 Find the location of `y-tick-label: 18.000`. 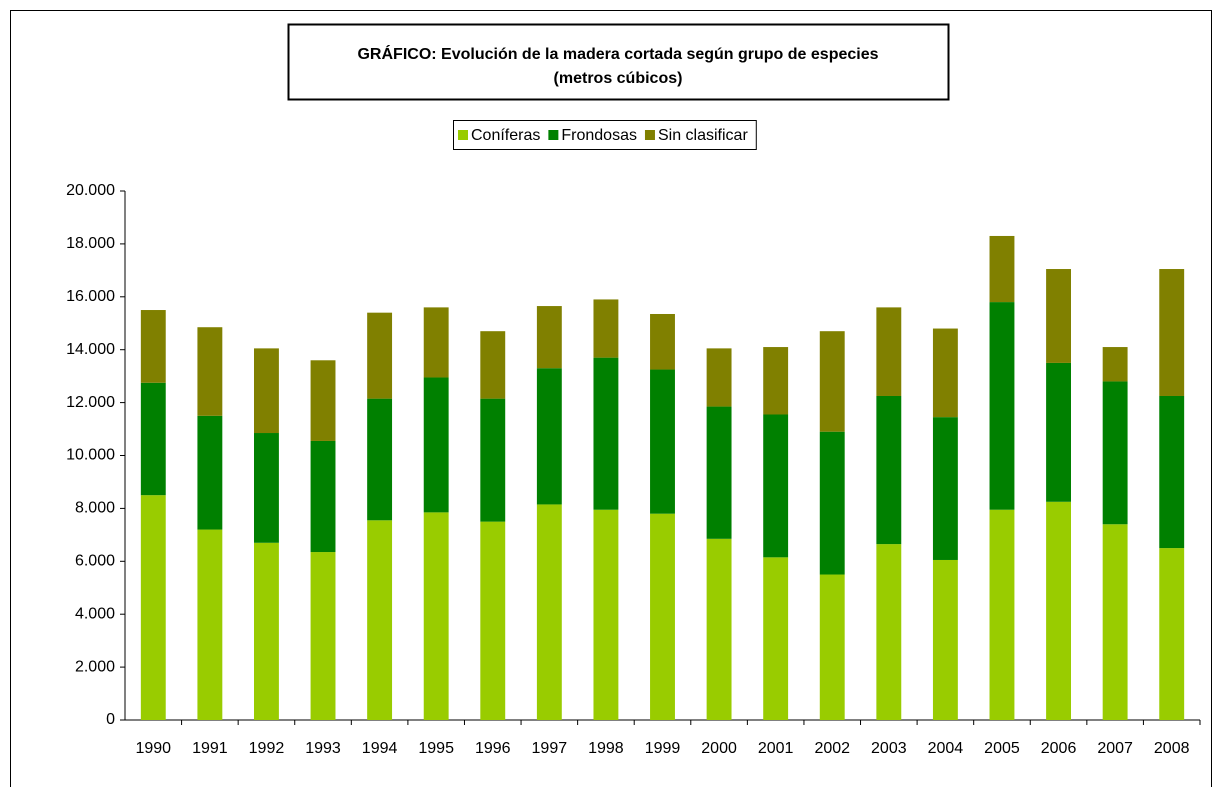

y-tick-label: 18.000 is located at coordinates (90, 243).